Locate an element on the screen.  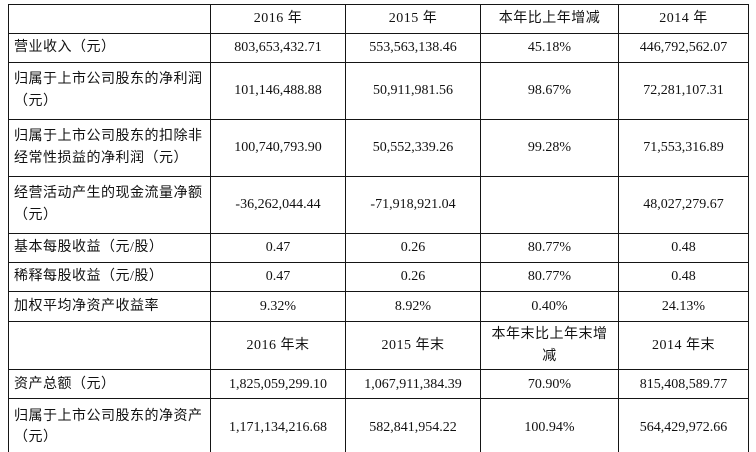
row-label: 归属于上市公司股东的扣除非经常性损益的净利润（元） is located at coordinates (109, 148).